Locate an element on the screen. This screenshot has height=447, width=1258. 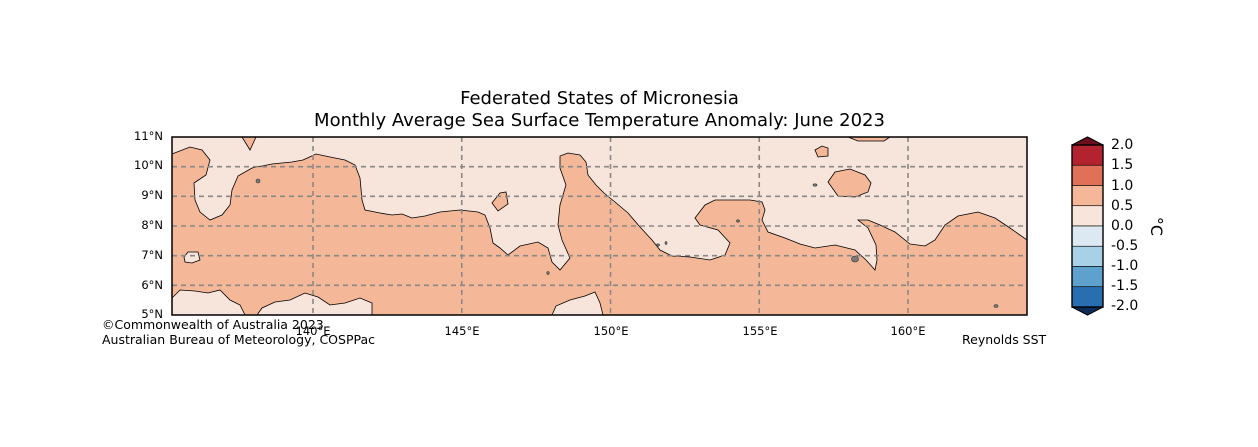
colorbar-frame is located at coordinates (1087, 226).